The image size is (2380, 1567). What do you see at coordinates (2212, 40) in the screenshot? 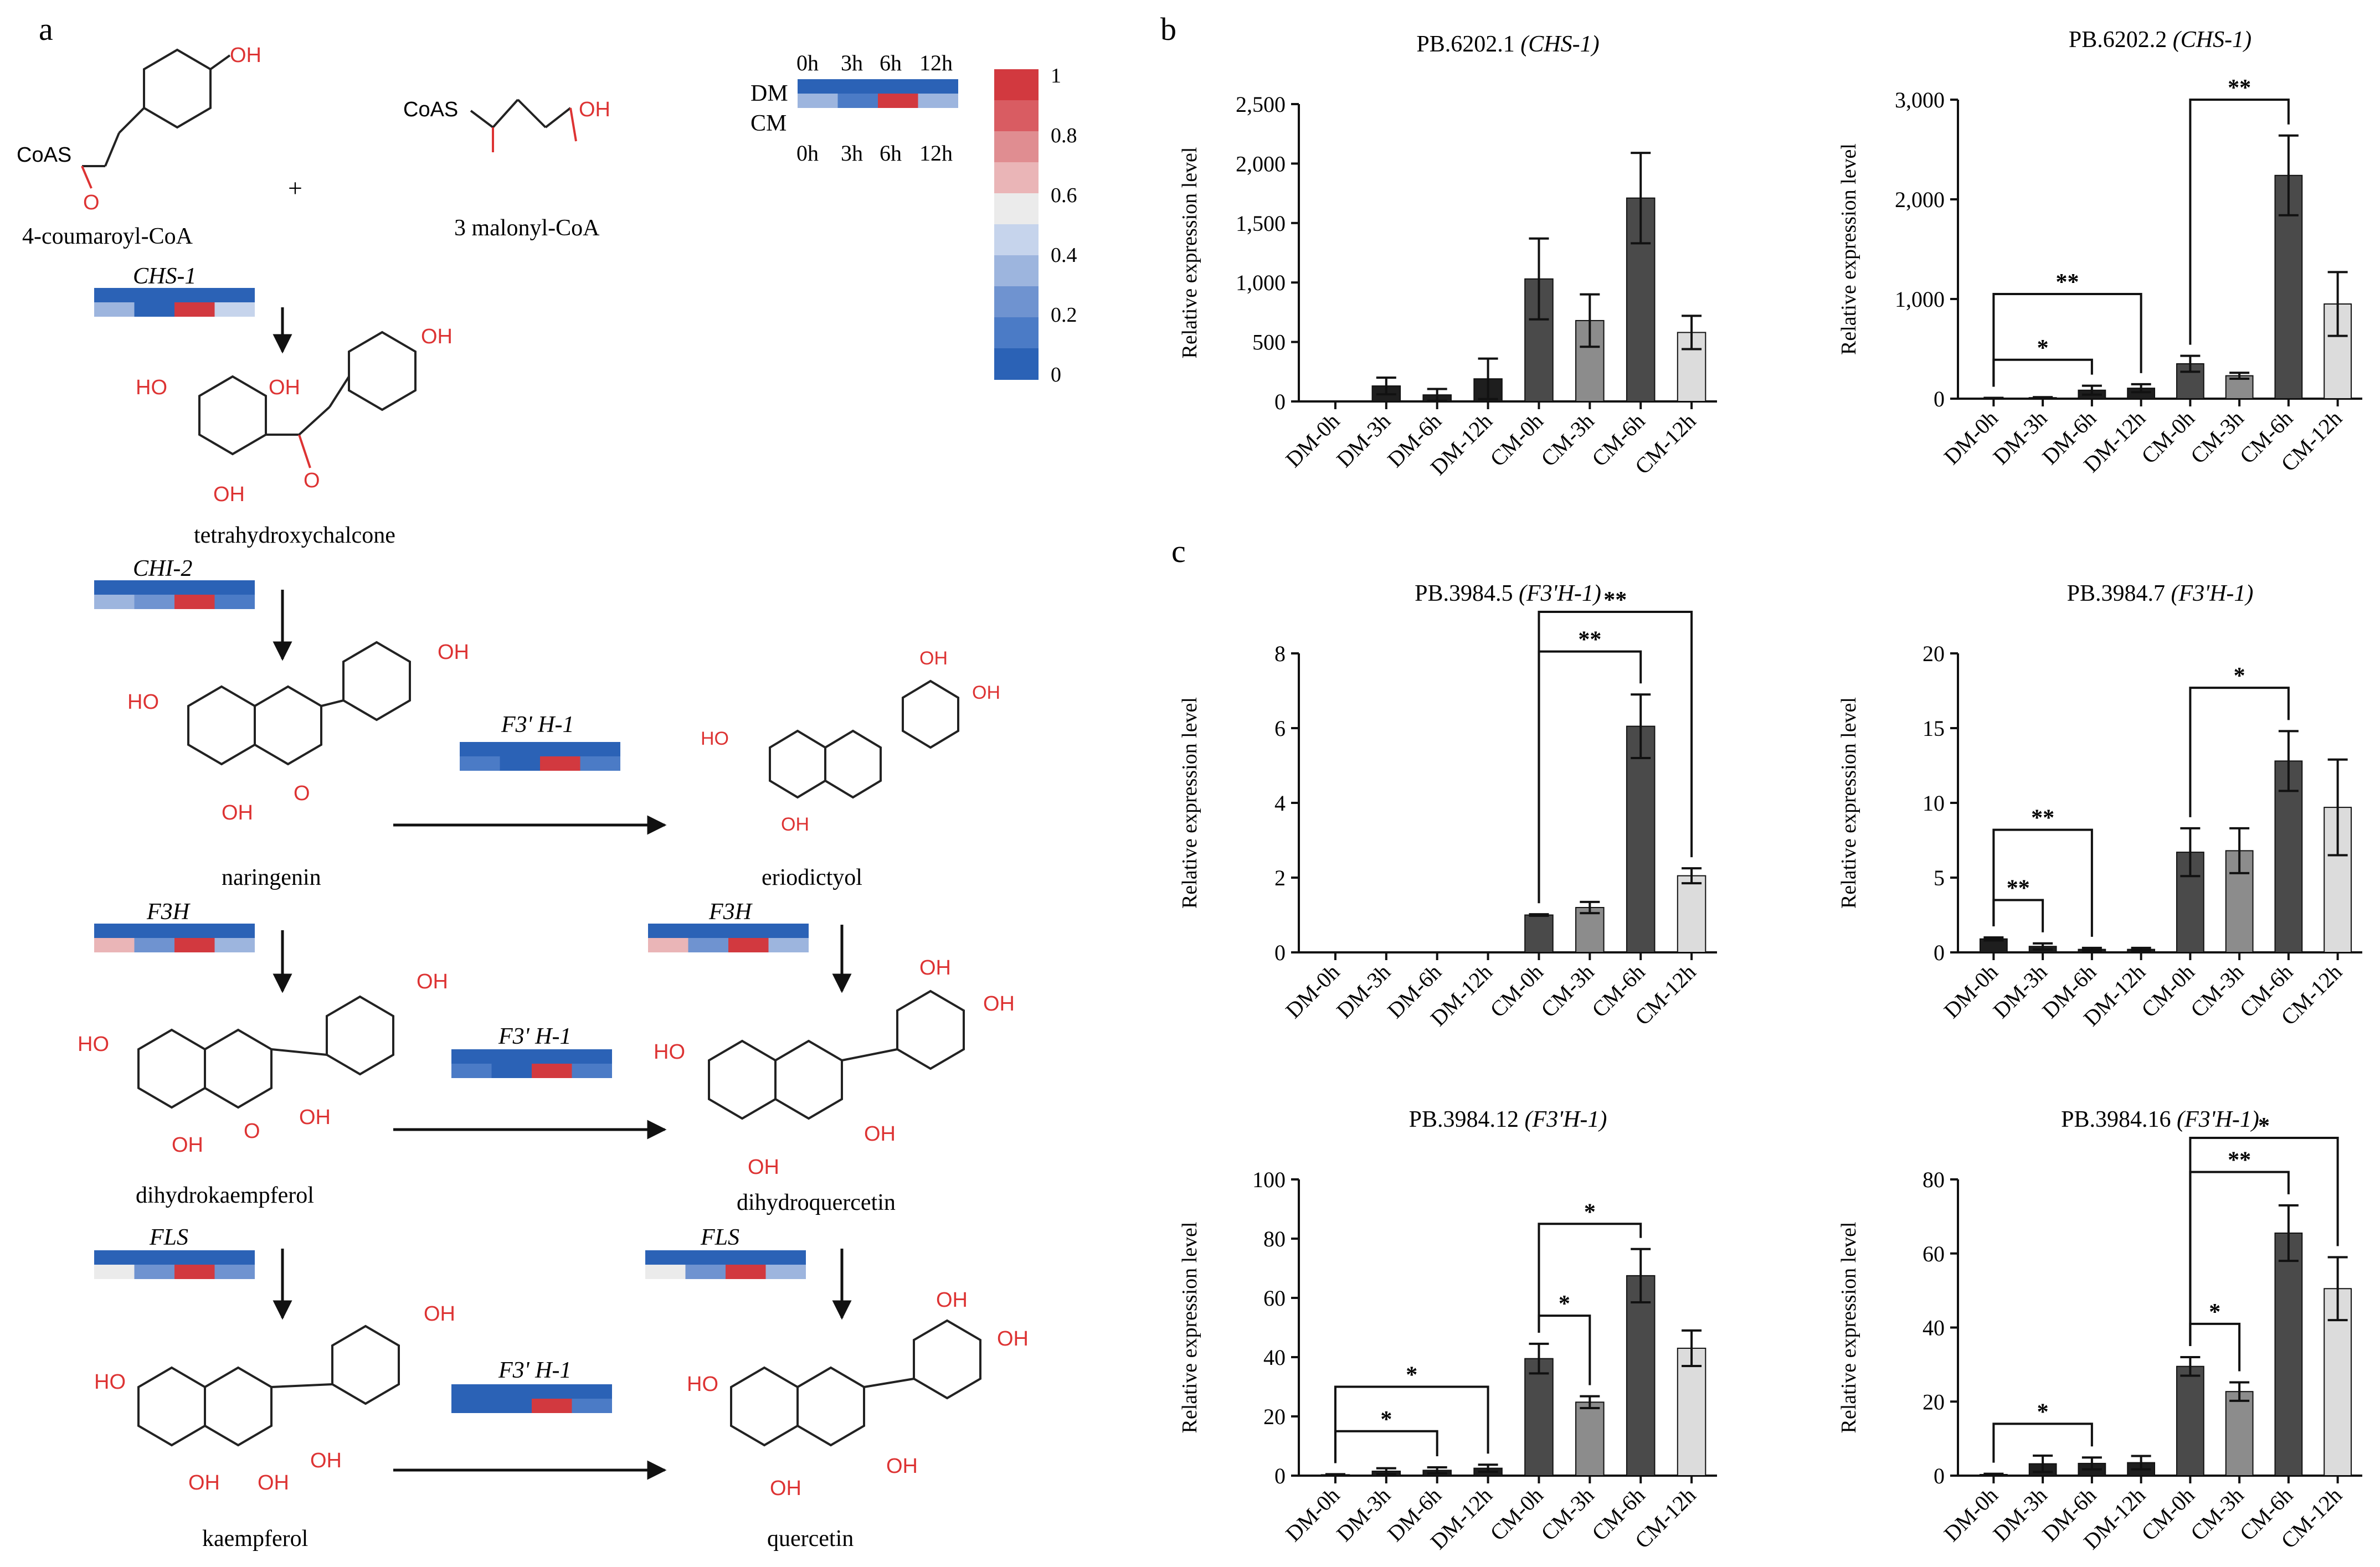
I see `chart-title-gene: (CHS-1)` at bounding box center [2212, 40].